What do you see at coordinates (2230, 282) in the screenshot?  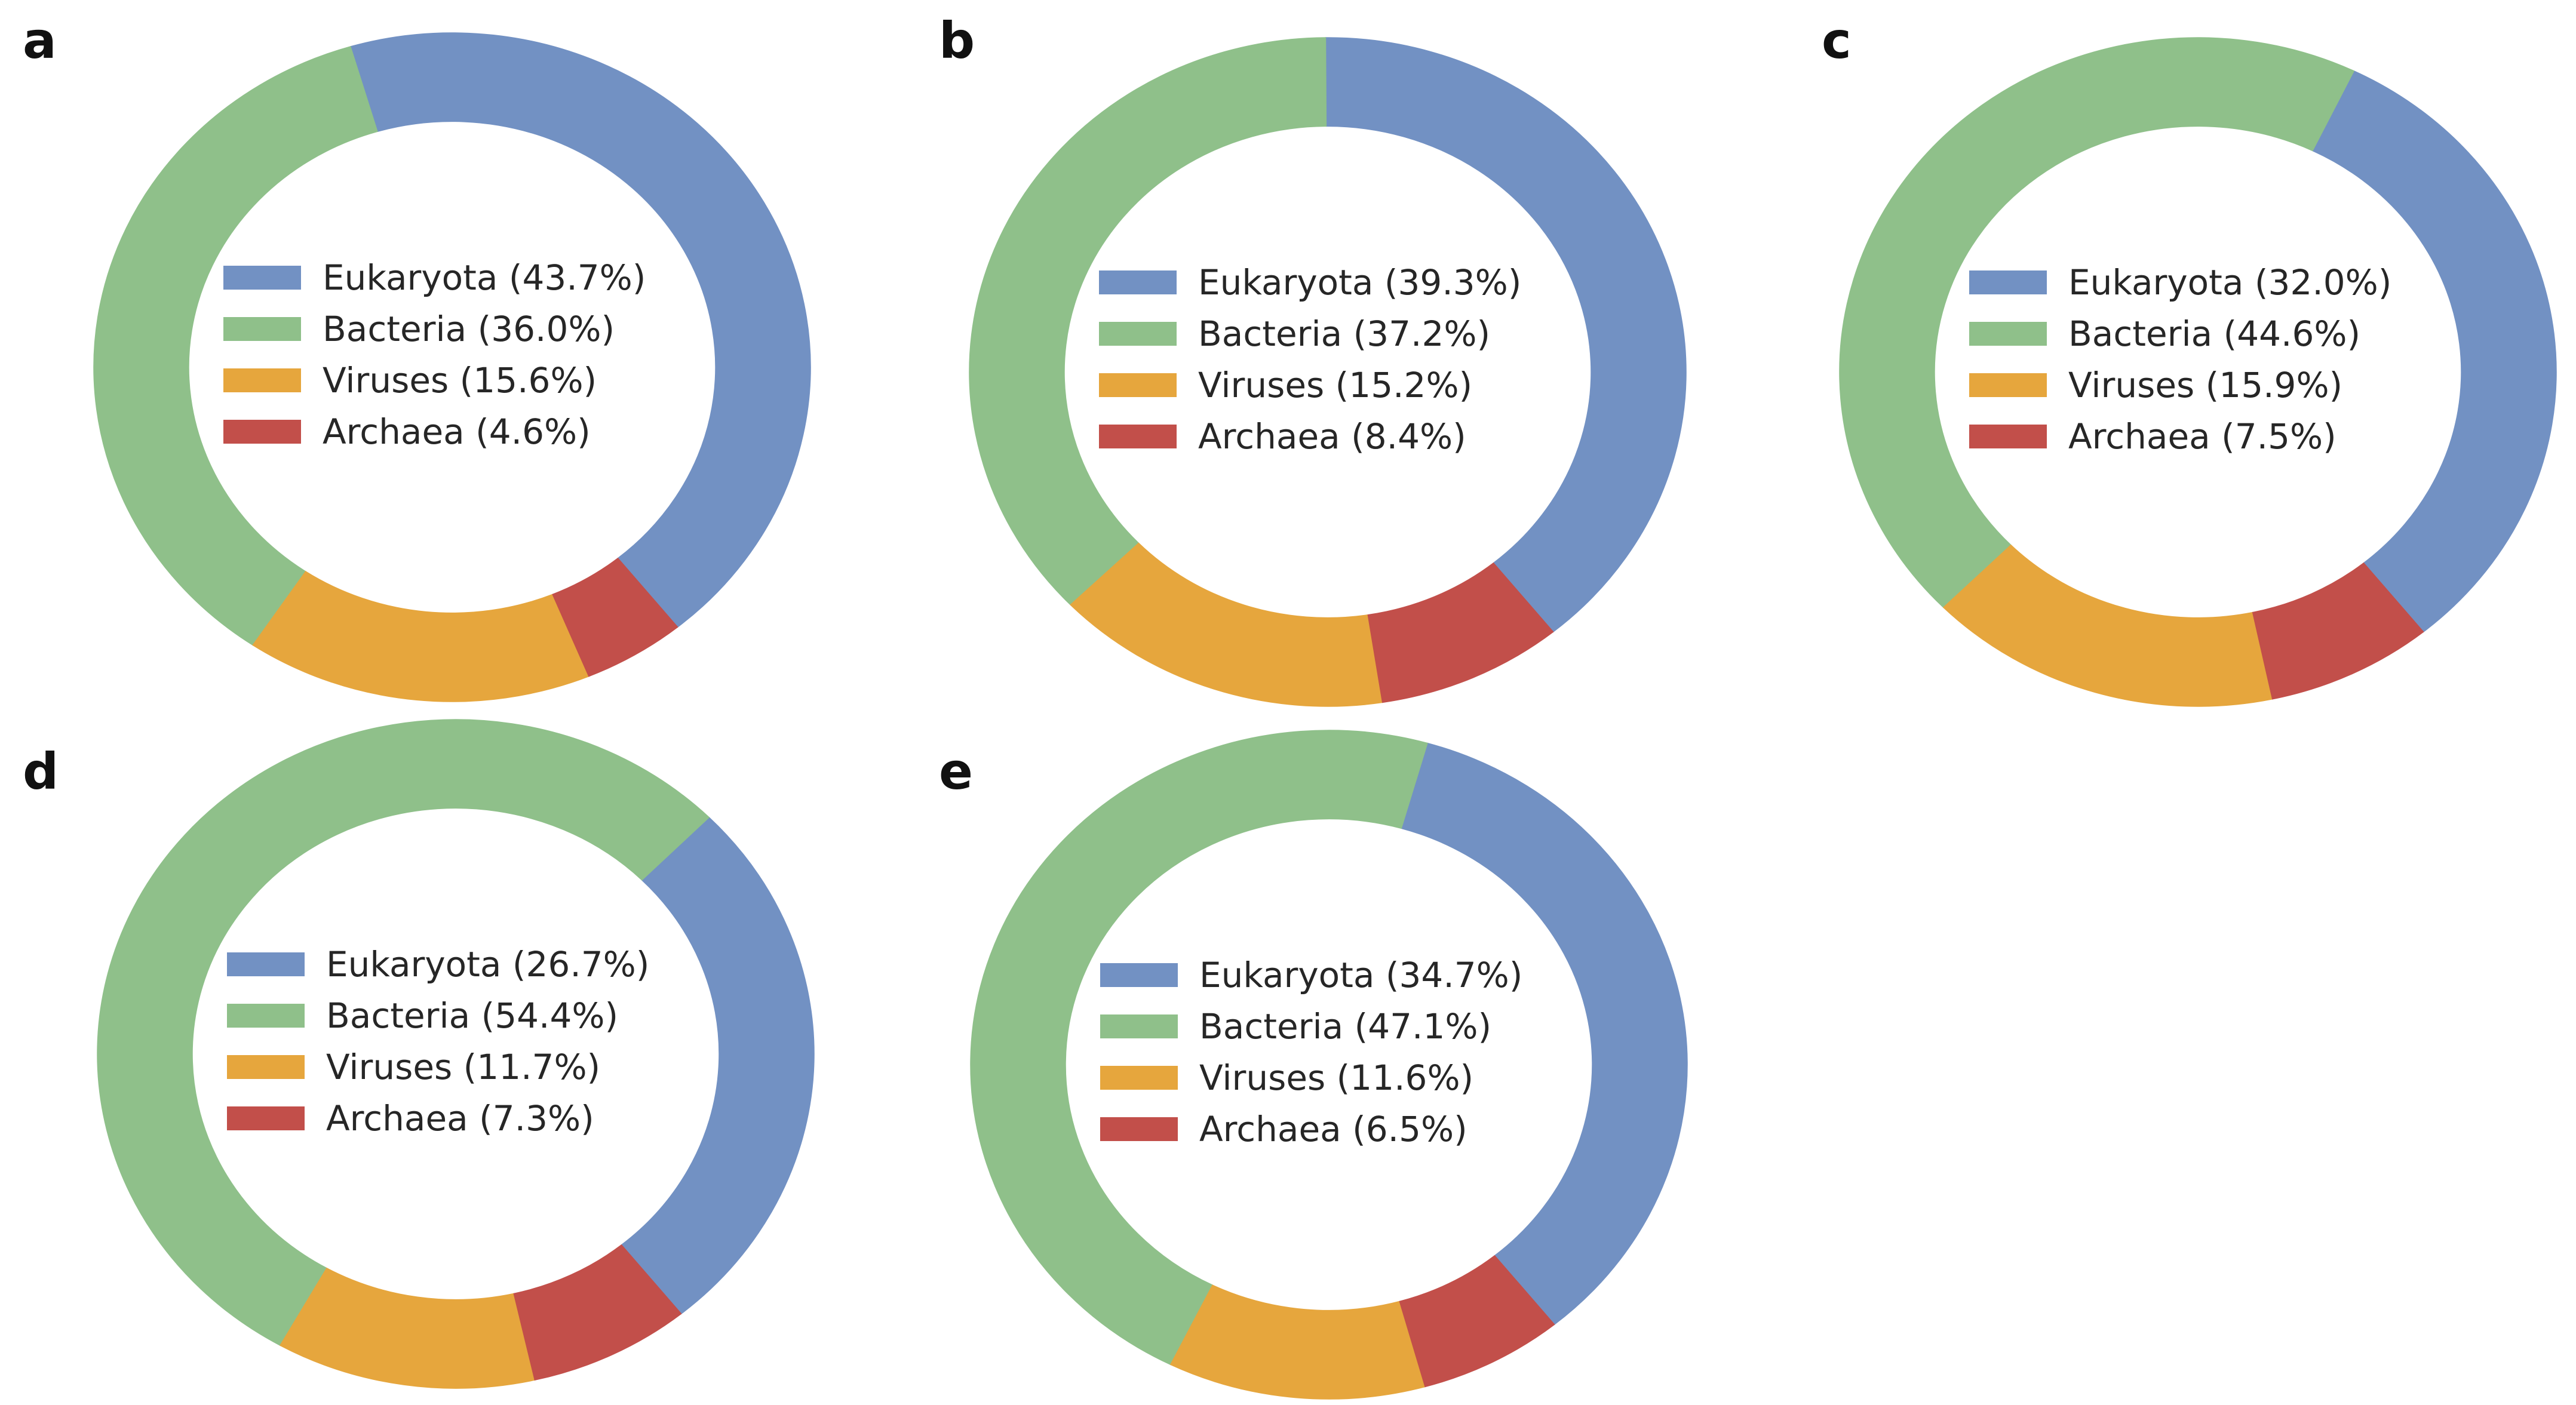 I see `legend-label-eukaryota: Eukaryota (32.0%)` at bounding box center [2230, 282].